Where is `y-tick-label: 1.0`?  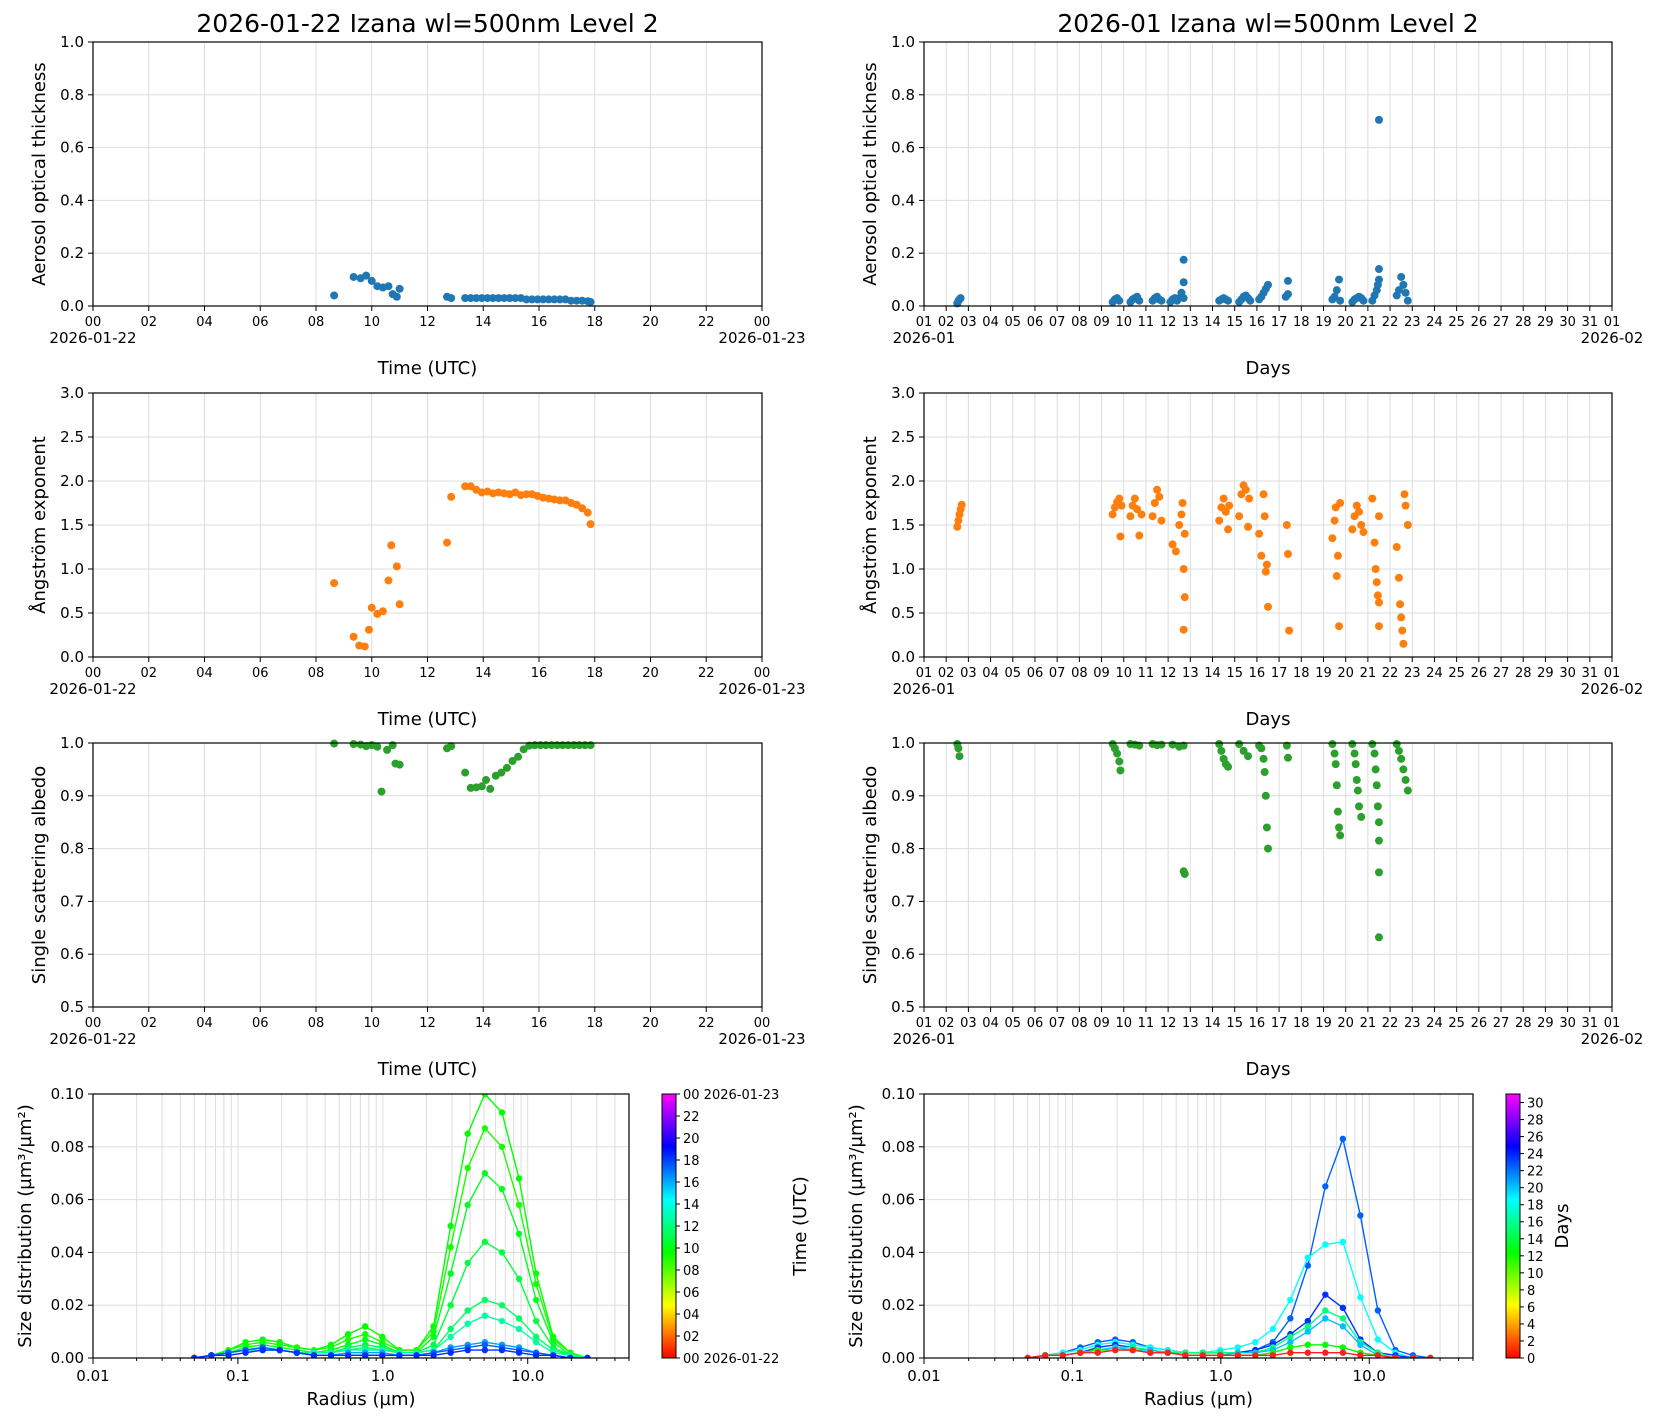
y-tick-label: 1.0 is located at coordinates (903, 42).